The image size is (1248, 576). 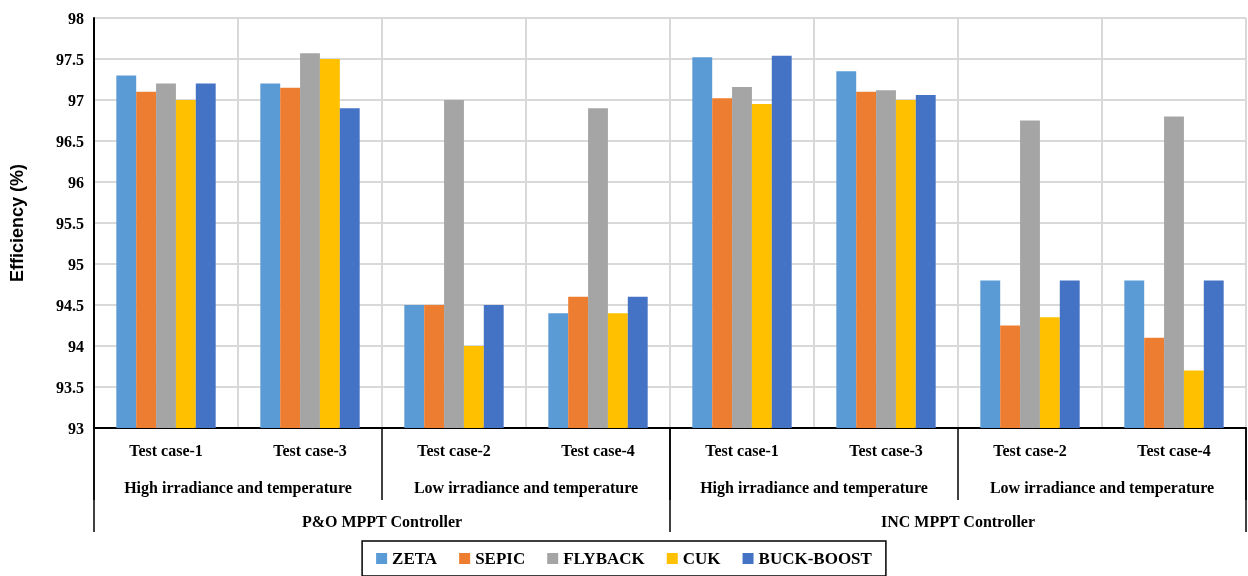 I want to click on text: P&O MPPT Controller, so click(x=382, y=521).